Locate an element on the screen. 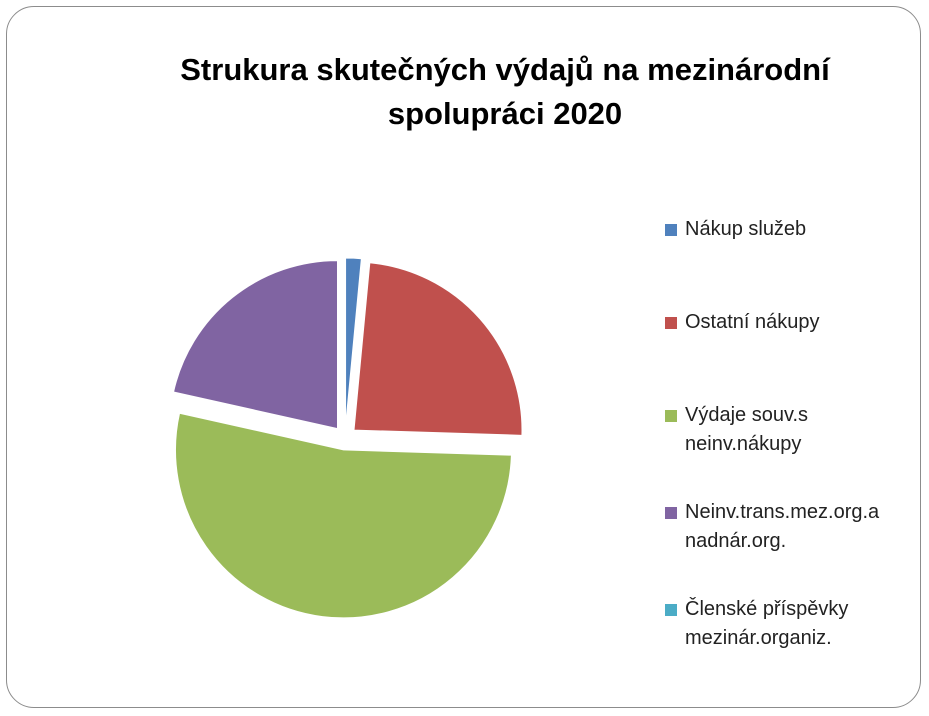 This screenshot has height=716, width=929. legend-entry: Neinv.trans.mez.org.a nadnár.org. is located at coordinates (795, 527).